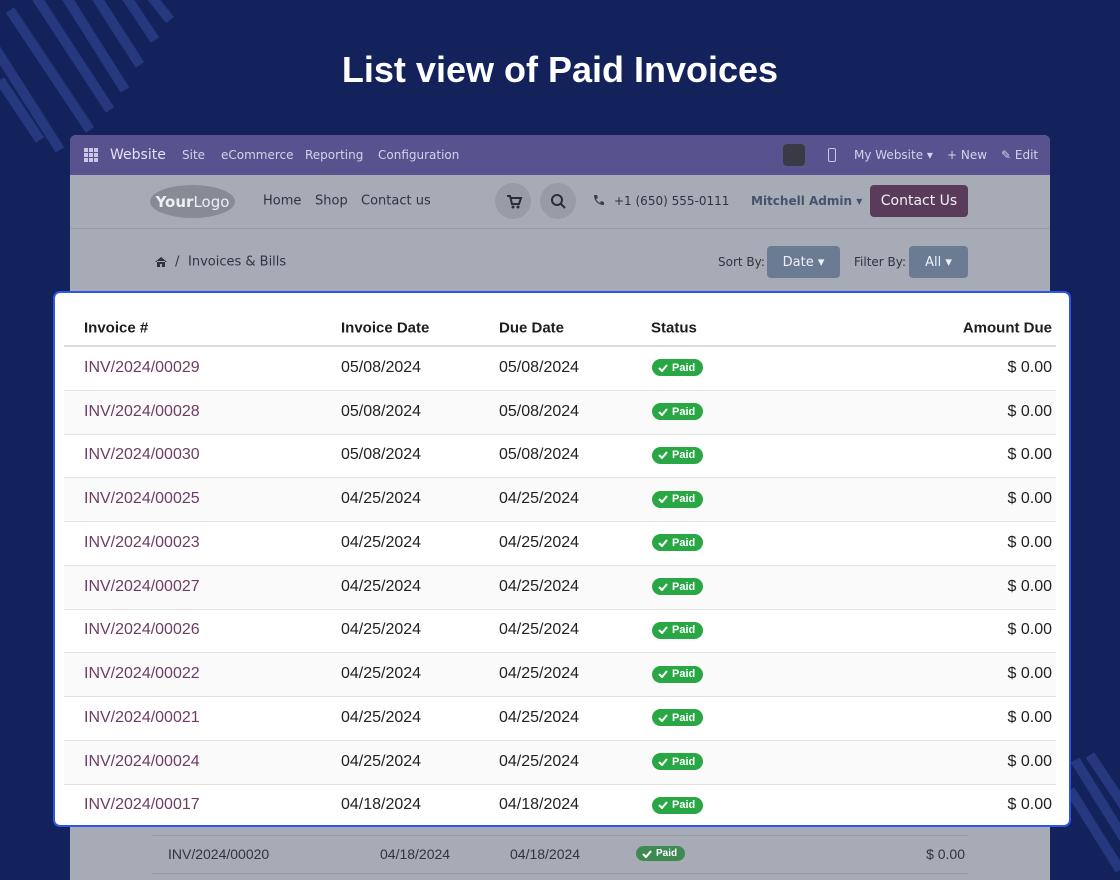 The height and width of the screenshot is (880, 1120). What do you see at coordinates (142, 761) in the screenshot?
I see `invoice-link: INV/2024/00024` at bounding box center [142, 761].